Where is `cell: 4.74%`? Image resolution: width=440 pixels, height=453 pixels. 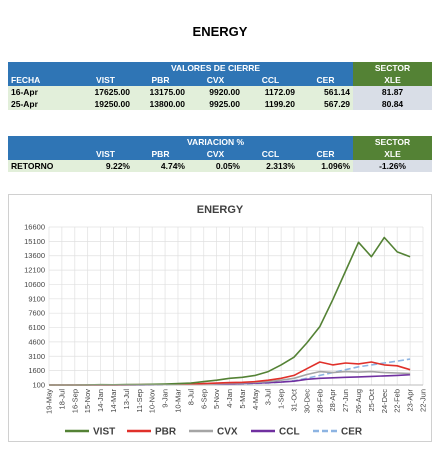
cell: 4.74% is located at coordinates (160, 166).